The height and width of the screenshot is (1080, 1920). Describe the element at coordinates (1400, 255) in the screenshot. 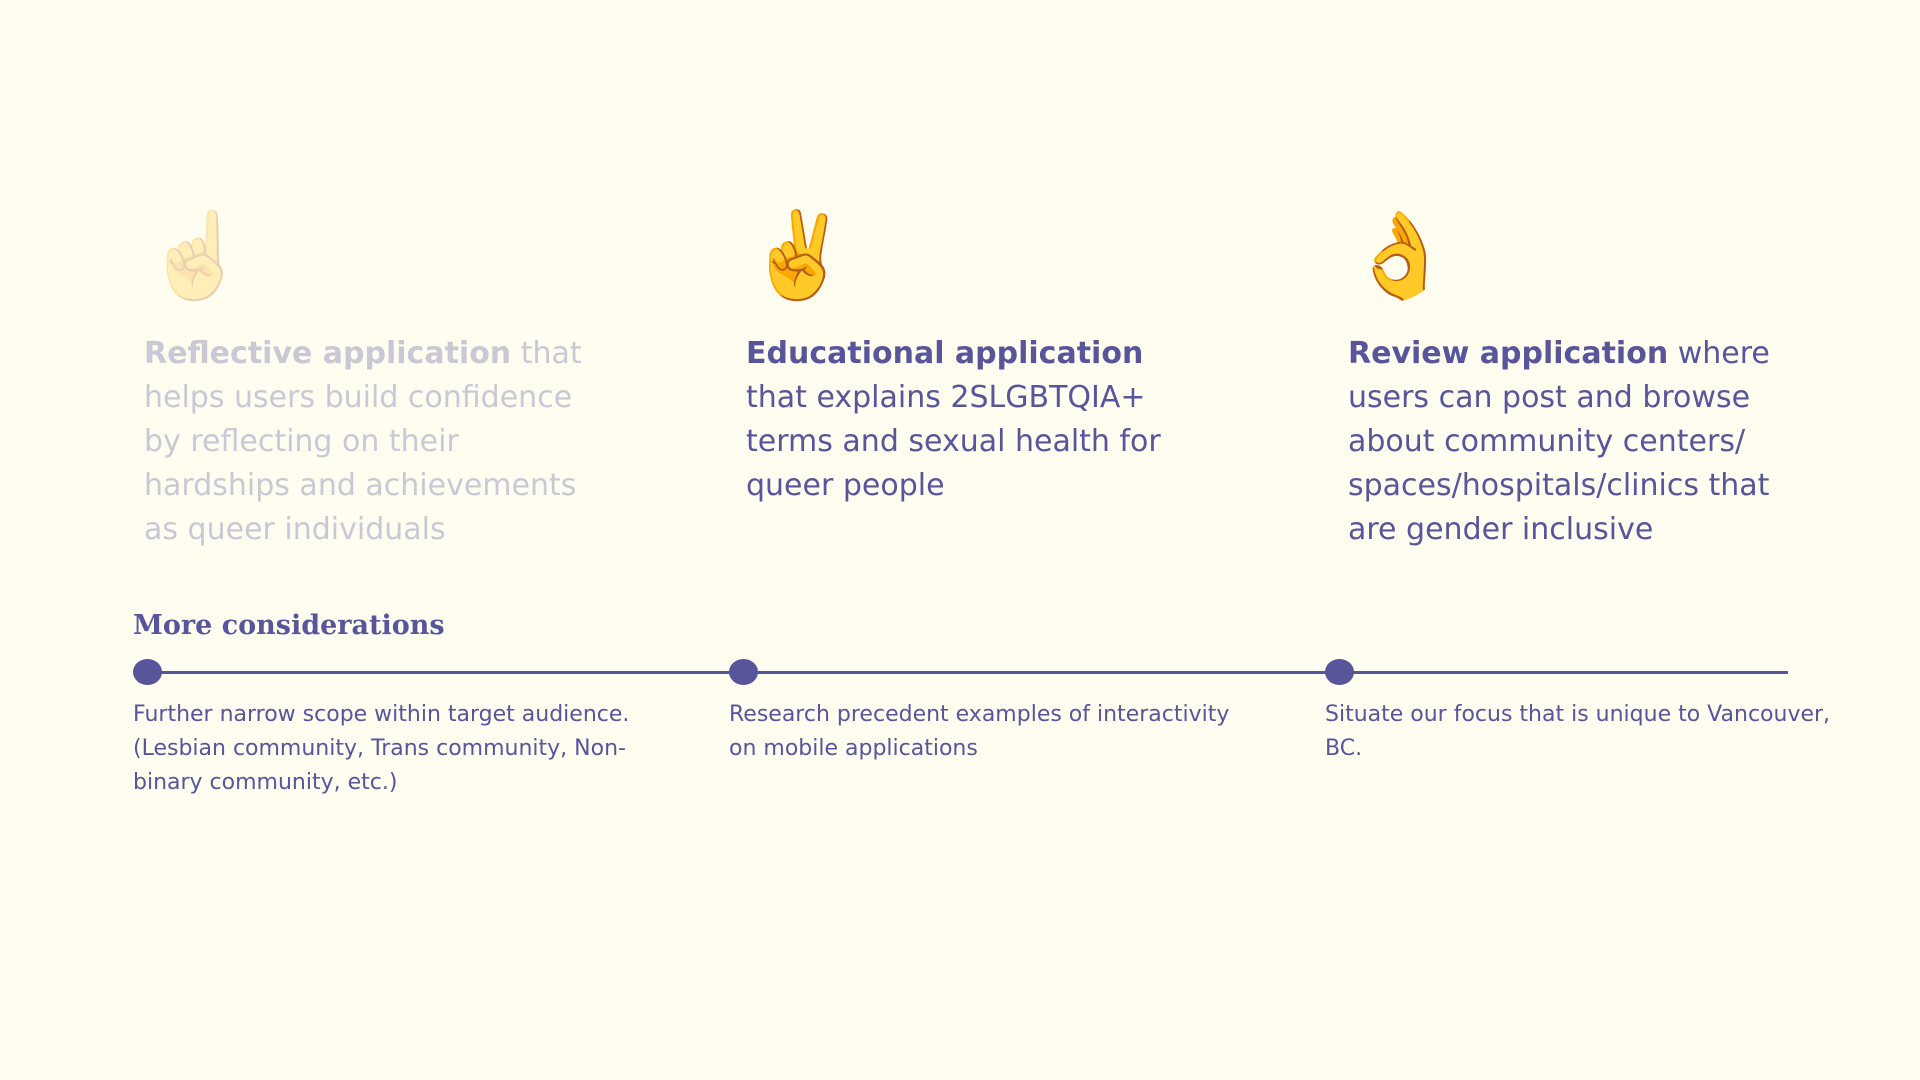

I see `ok-hand-icon: 👌` at that location.